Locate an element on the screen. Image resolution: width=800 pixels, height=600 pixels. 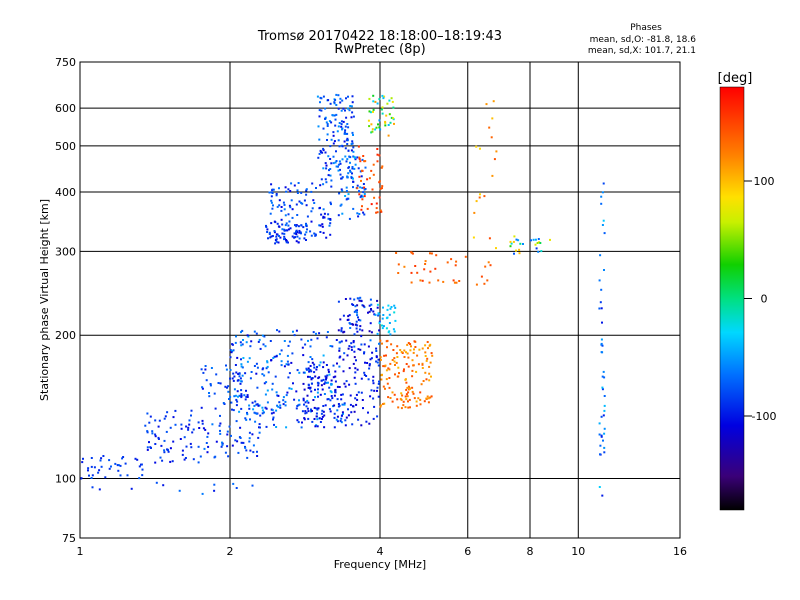
x-tick-label: 2 is located at coordinates (230, 551).